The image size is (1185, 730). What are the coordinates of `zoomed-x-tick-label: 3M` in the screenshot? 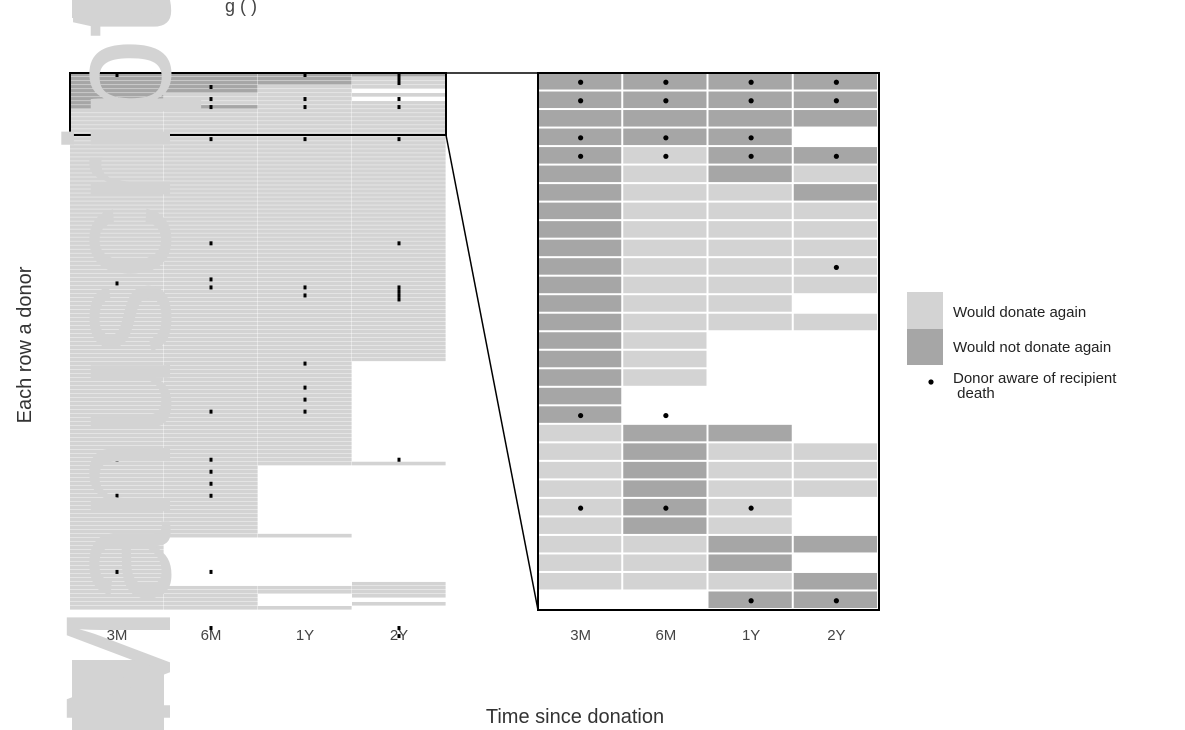 It's located at (580, 635).